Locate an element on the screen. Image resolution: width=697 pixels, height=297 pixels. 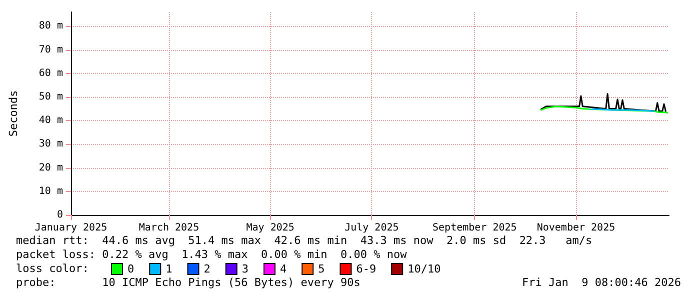
text: packet loss: 0.22 % avg 1.43 % max 0.00 % min 0.00 % now is located at coordinates (212, 254).